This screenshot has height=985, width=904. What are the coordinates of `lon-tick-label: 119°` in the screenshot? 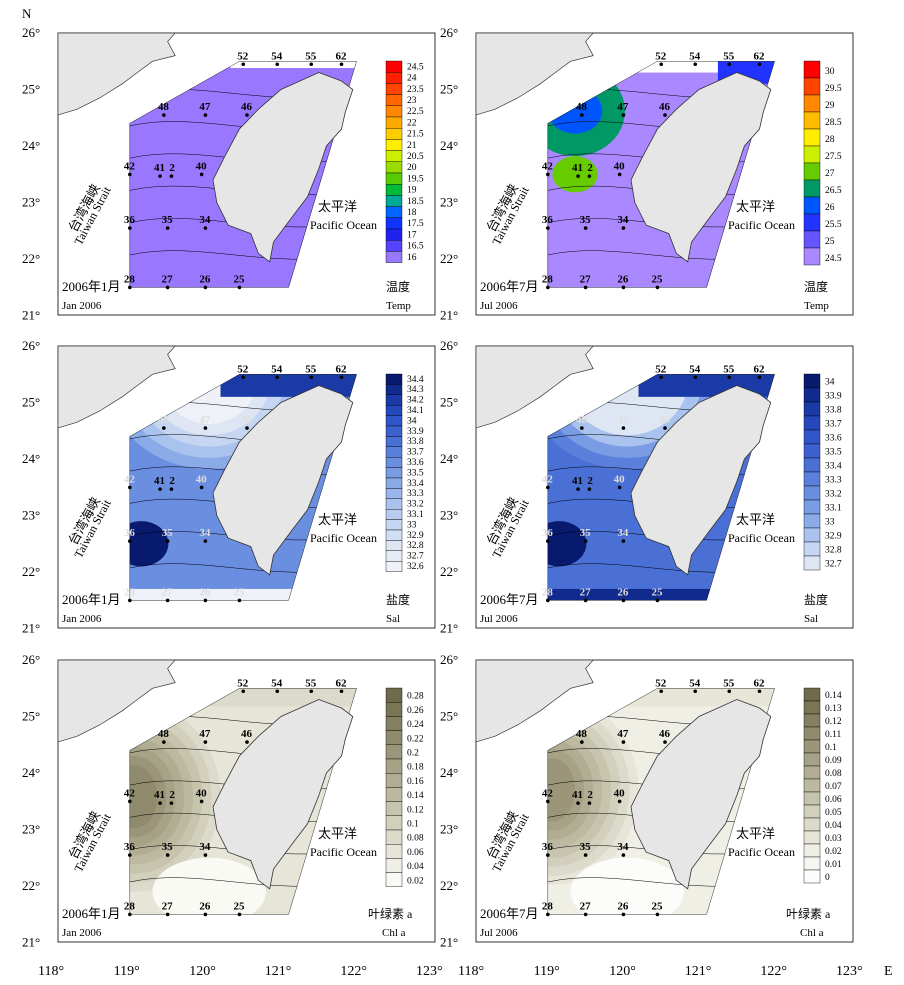 It's located at (547, 971).